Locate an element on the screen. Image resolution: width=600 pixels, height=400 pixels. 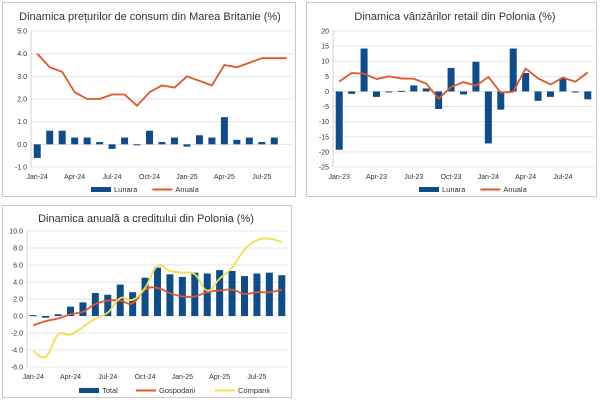
y-tick-label: 6.0 is located at coordinates (18, 266).